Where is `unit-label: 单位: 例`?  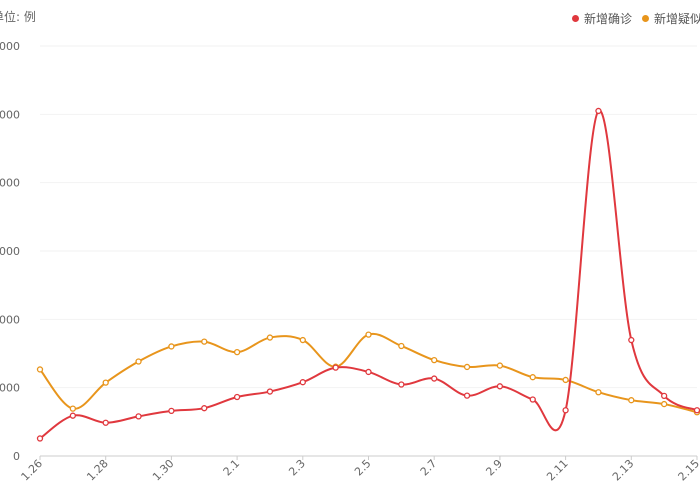
unit-label: 单位: 例 is located at coordinates (18, 17).